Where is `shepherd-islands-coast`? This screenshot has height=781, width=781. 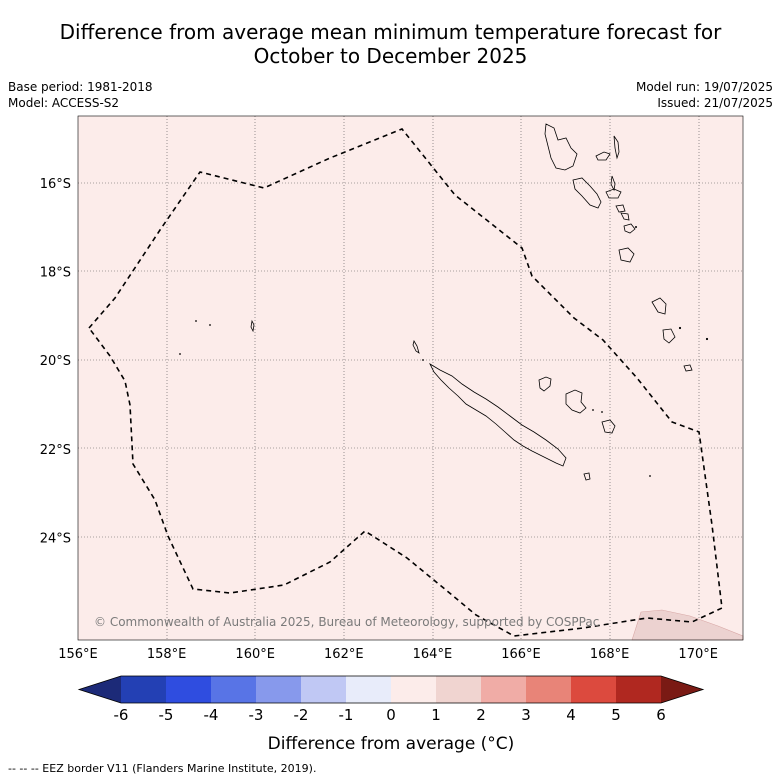 shepherd-islands-coast is located at coordinates (625, 216).